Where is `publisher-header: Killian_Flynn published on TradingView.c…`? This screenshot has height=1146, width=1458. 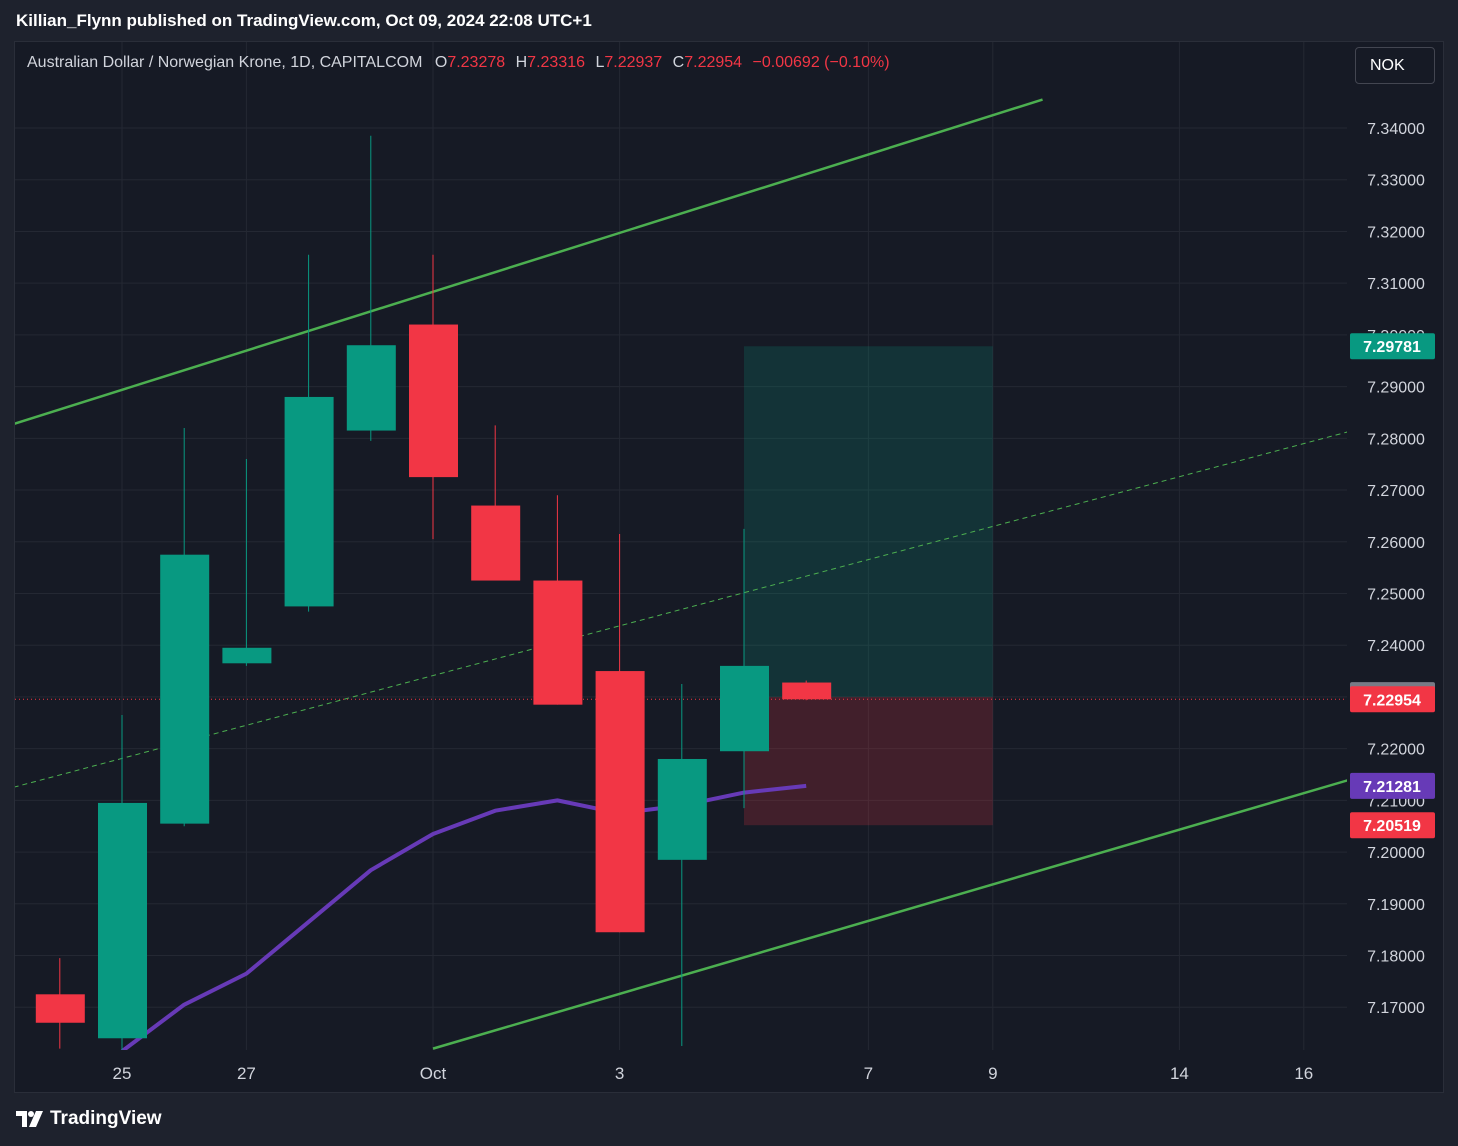 publisher-header: Killian_Flynn published on TradingView.c… is located at coordinates (304, 20).